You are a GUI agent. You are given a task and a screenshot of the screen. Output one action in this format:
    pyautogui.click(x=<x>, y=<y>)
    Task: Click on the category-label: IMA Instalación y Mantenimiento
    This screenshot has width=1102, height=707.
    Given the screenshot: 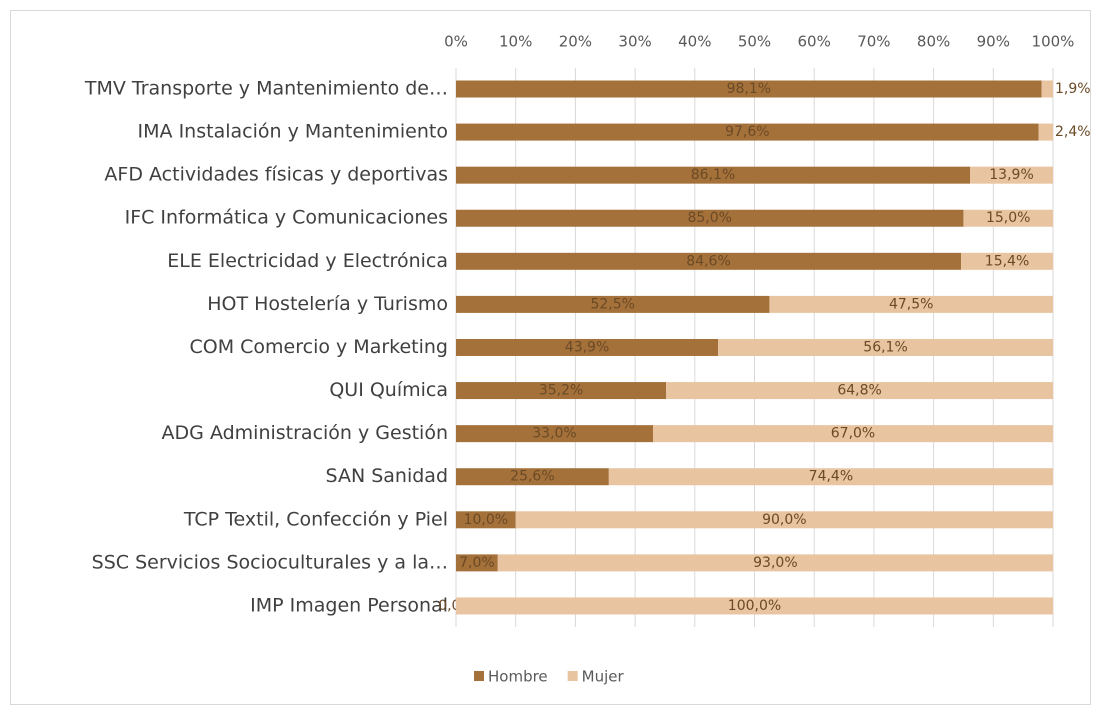 What is the action you would take?
    pyautogui.click(x=293, y=132)
    